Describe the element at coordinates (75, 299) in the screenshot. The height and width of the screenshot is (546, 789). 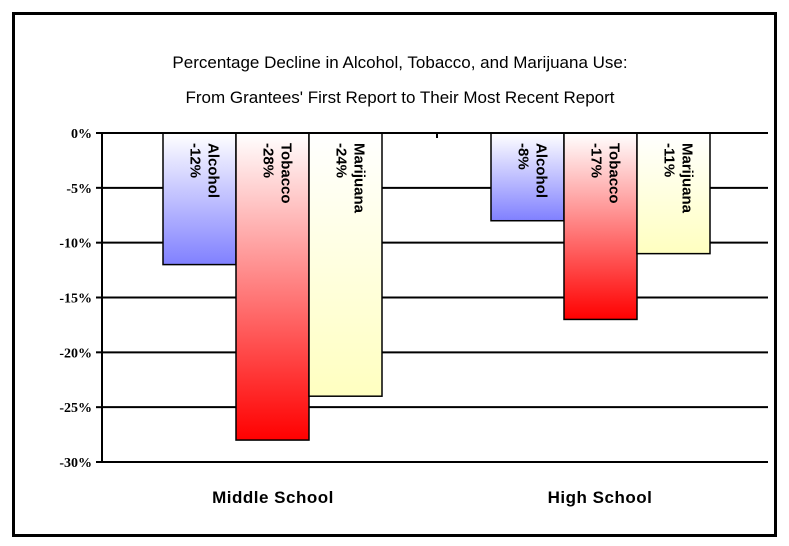
I see `y-tick-label: -15%` at that location.